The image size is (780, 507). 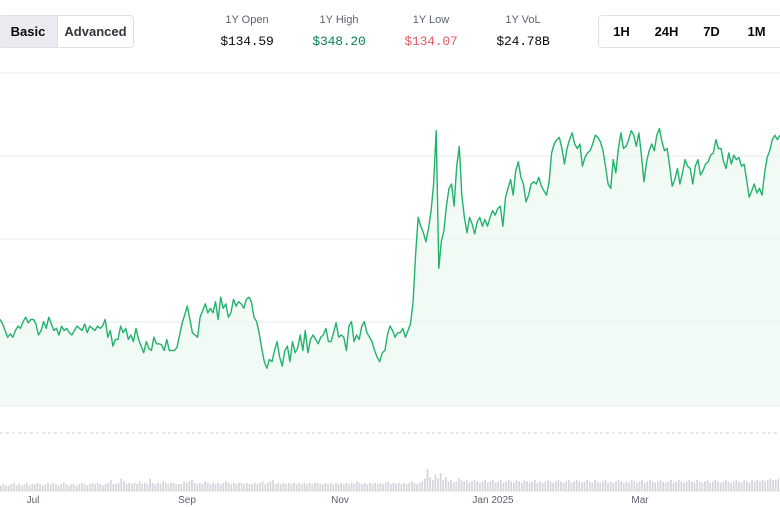 I want to click on stat-1y-open: 1Y Open $134.59, so click(x=247, y=31).